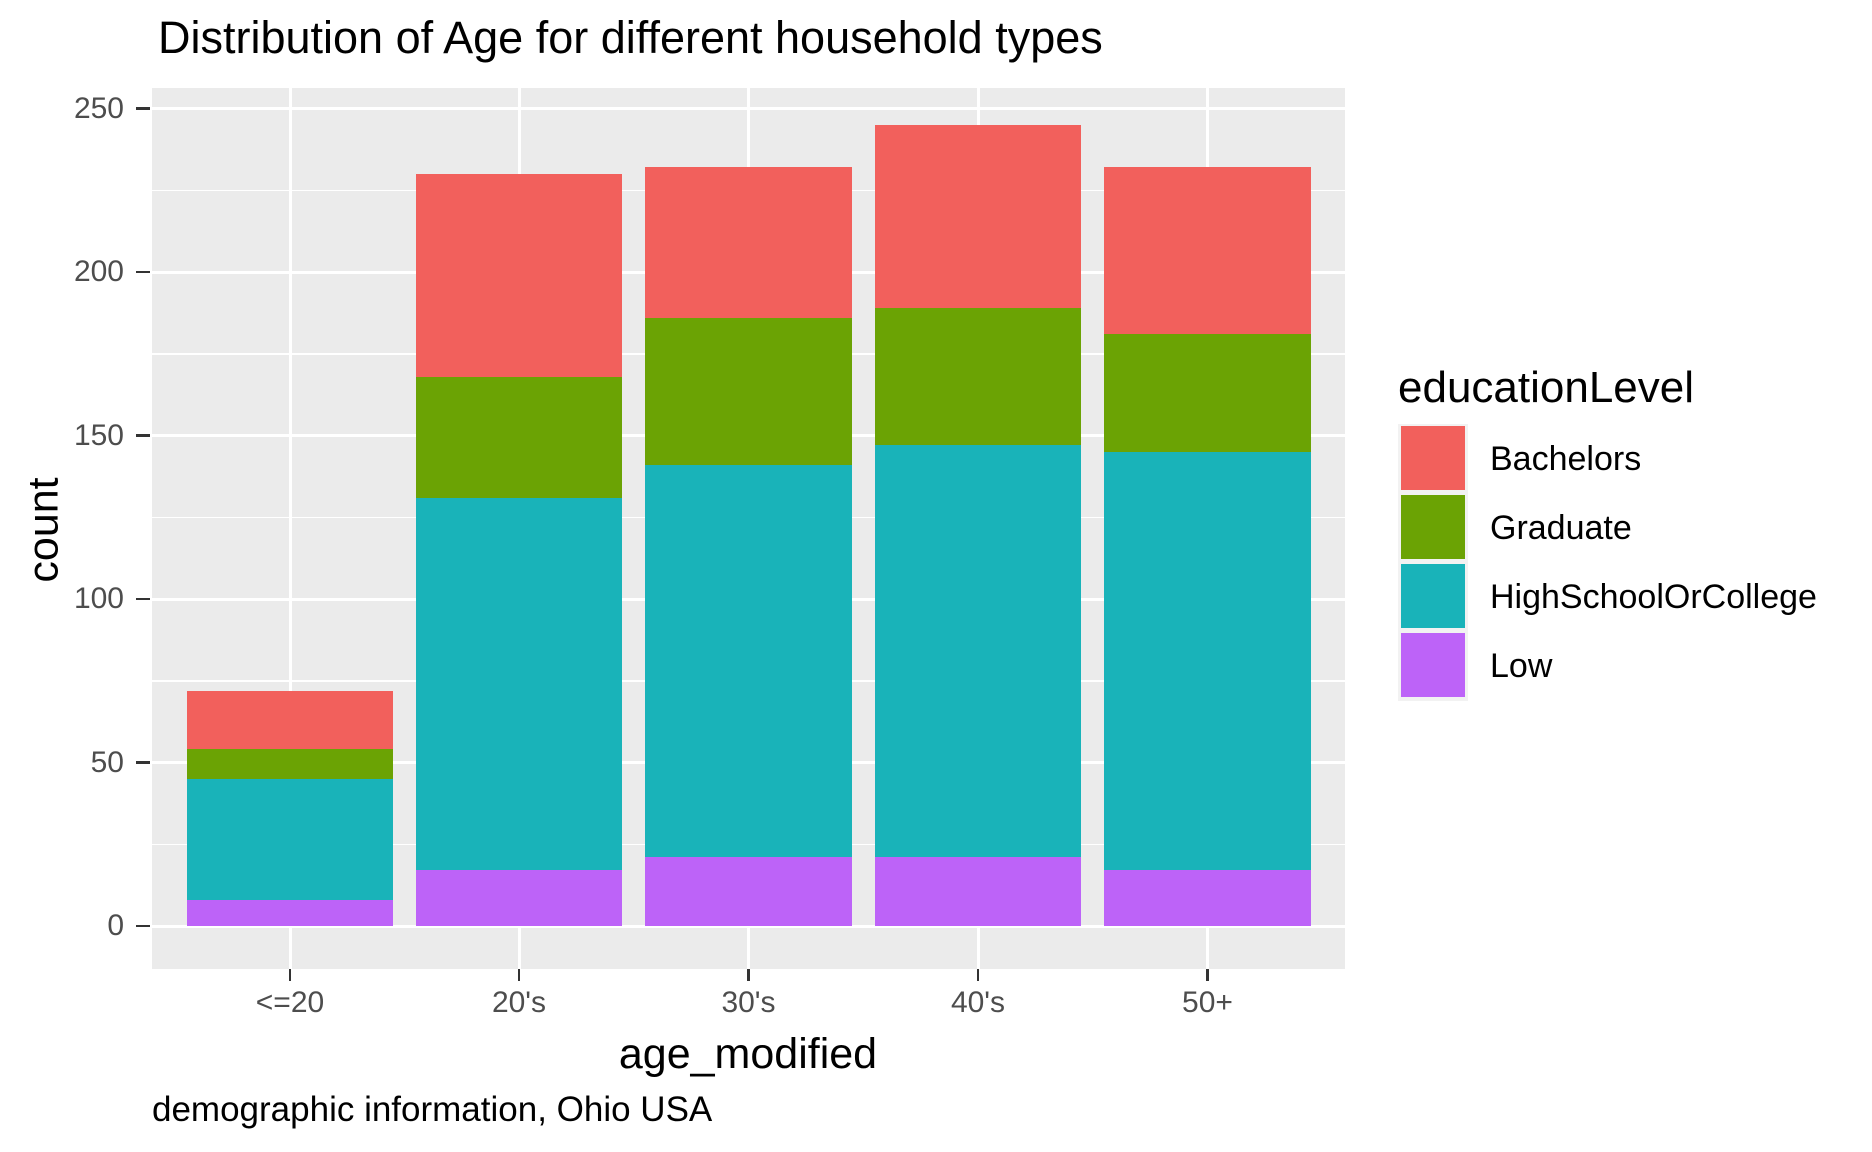 The width and height of the screenshot is (1872, 1152). What do you see at coordinates (748, 391) in the screenshot?
I see `bar-30s-graduate` at bounding box center [748, 391].